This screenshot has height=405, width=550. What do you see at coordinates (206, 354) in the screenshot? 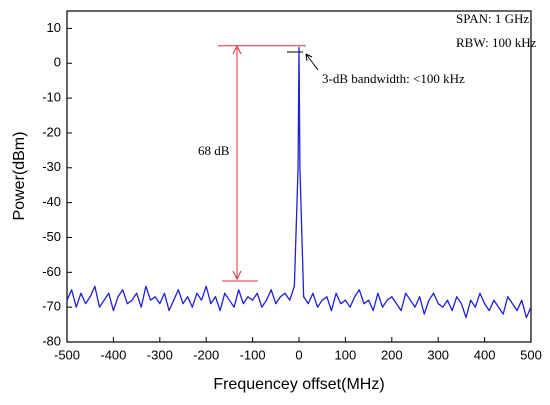
I see `x-tick-label: -200` at bounding box center [206, 354].